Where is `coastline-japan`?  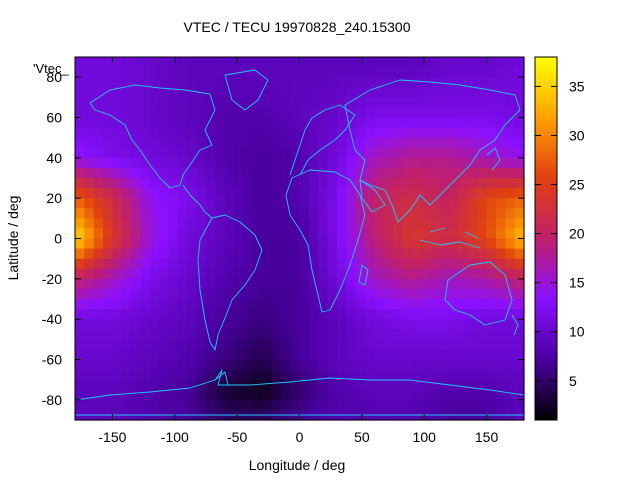 coastline-japan is located at coordinates (493, 159).